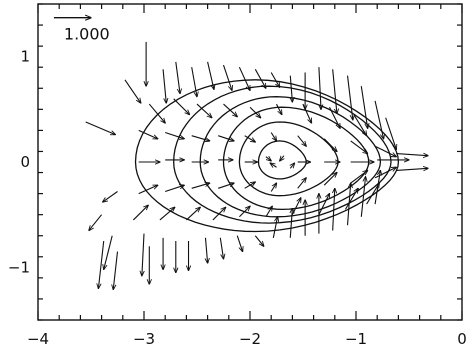 This screenshot has width=474, height=352. I want to click on y-tick-label: 0, so click(25, 162).